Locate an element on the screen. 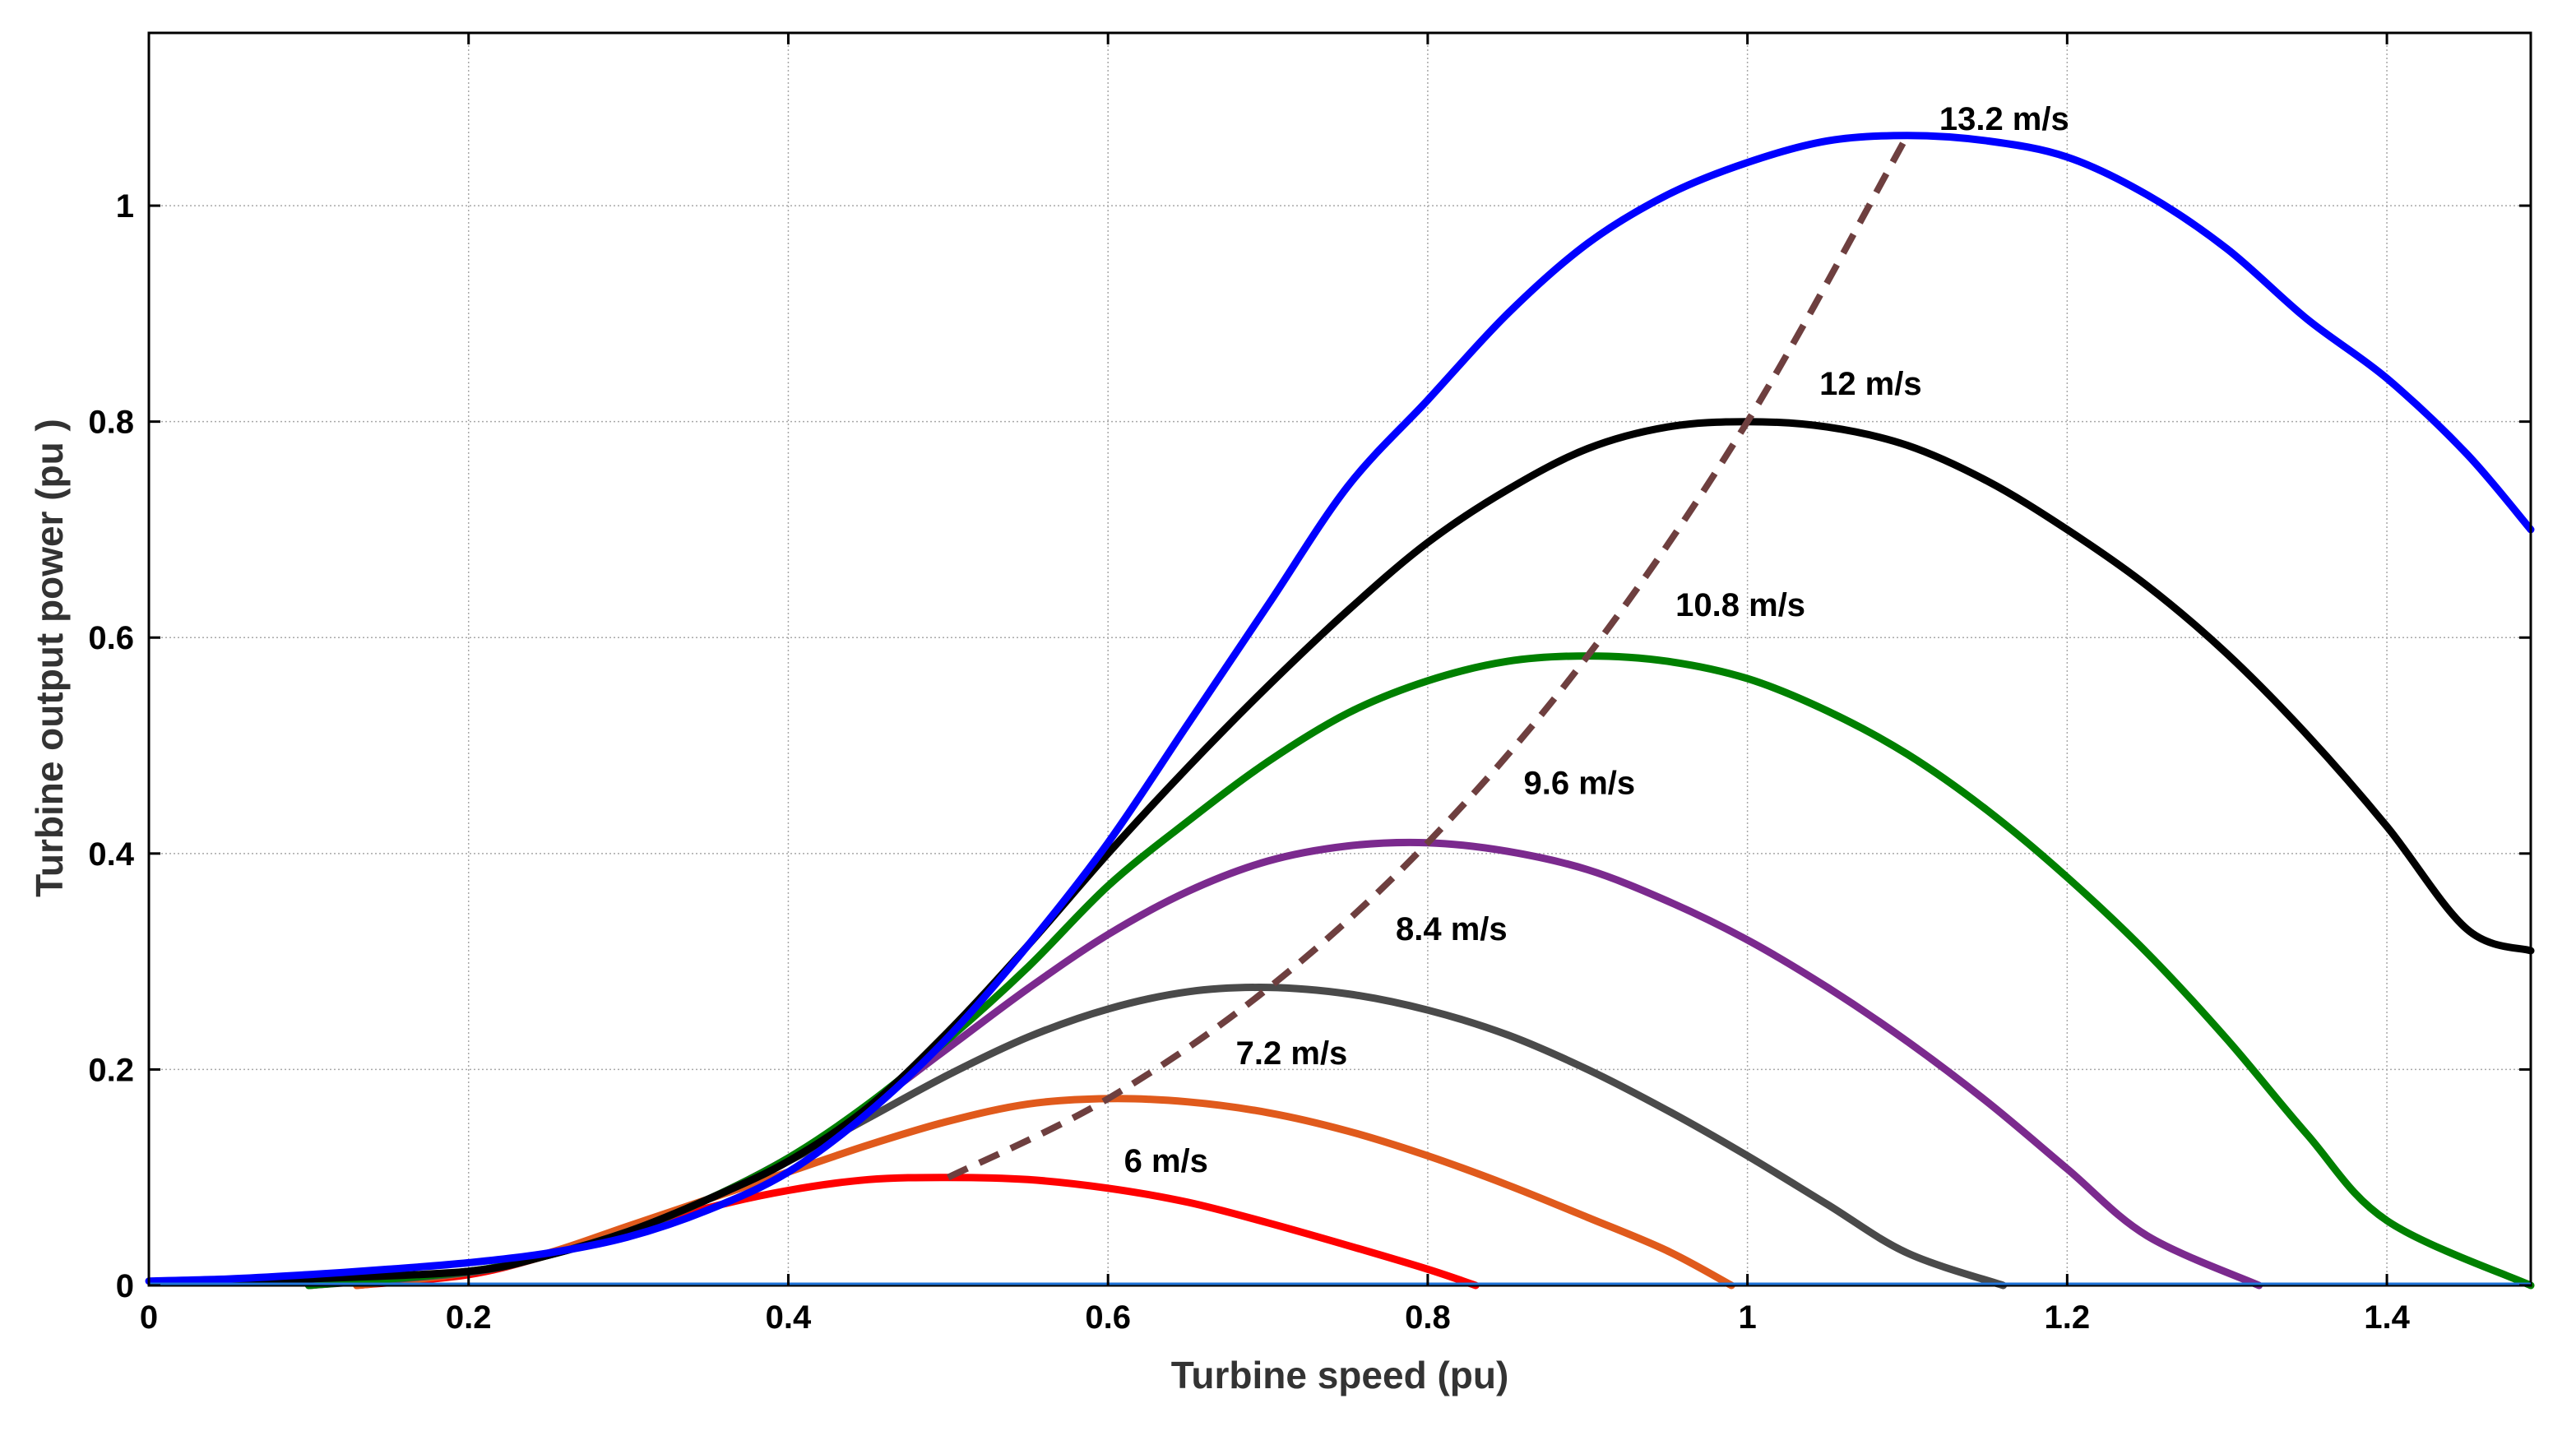 This screenshot has width=2576, height=1431. x-tick-label: 0.4 is located at coordinates (789, 1318).